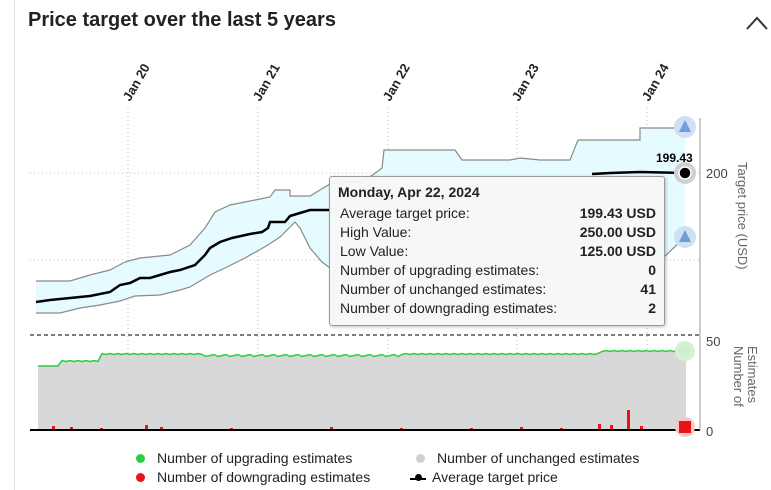 This screenshot has width=771, height=490. What do you see at coordinates (418, 477) in the screenshot?
I see `dash-dot-icon` at bounding box center [418, 477].